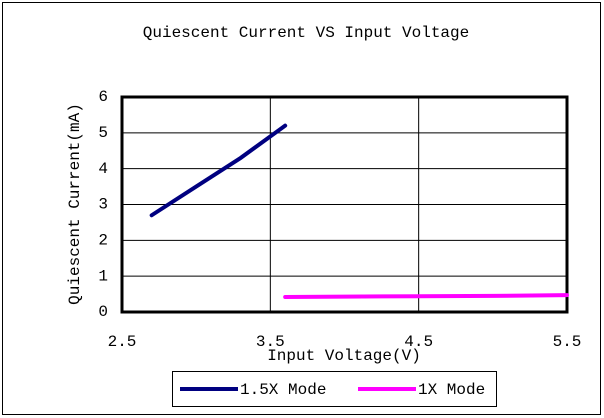 This screenshot has height=418, width=604. What do you see at coordinates (75, 204) in the screenshot?
I see `y-axis-label: Quiescent Current(mA)` at bounding box center [75, 204].